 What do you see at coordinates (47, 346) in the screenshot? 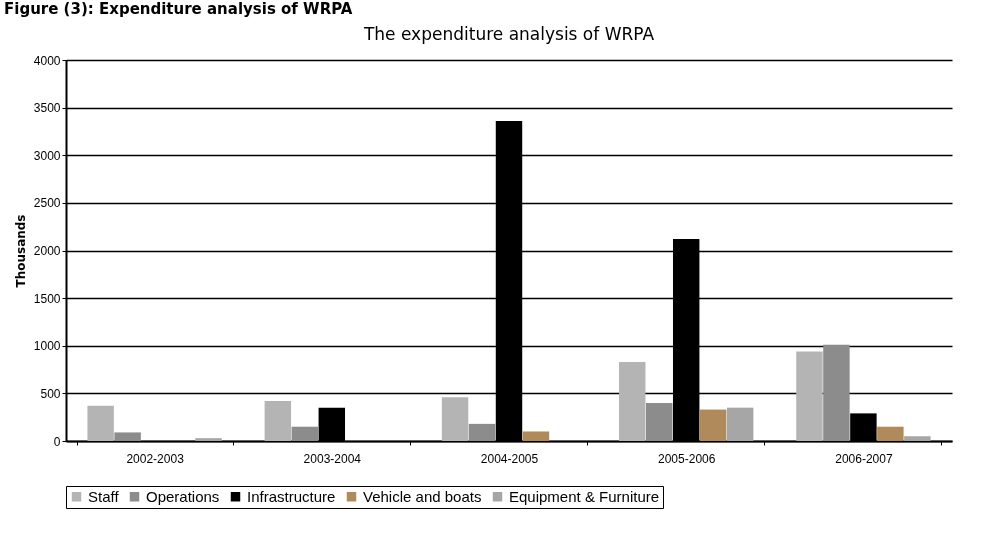
I see `y-tick-label: 1000` at bounding box center [47, 346].